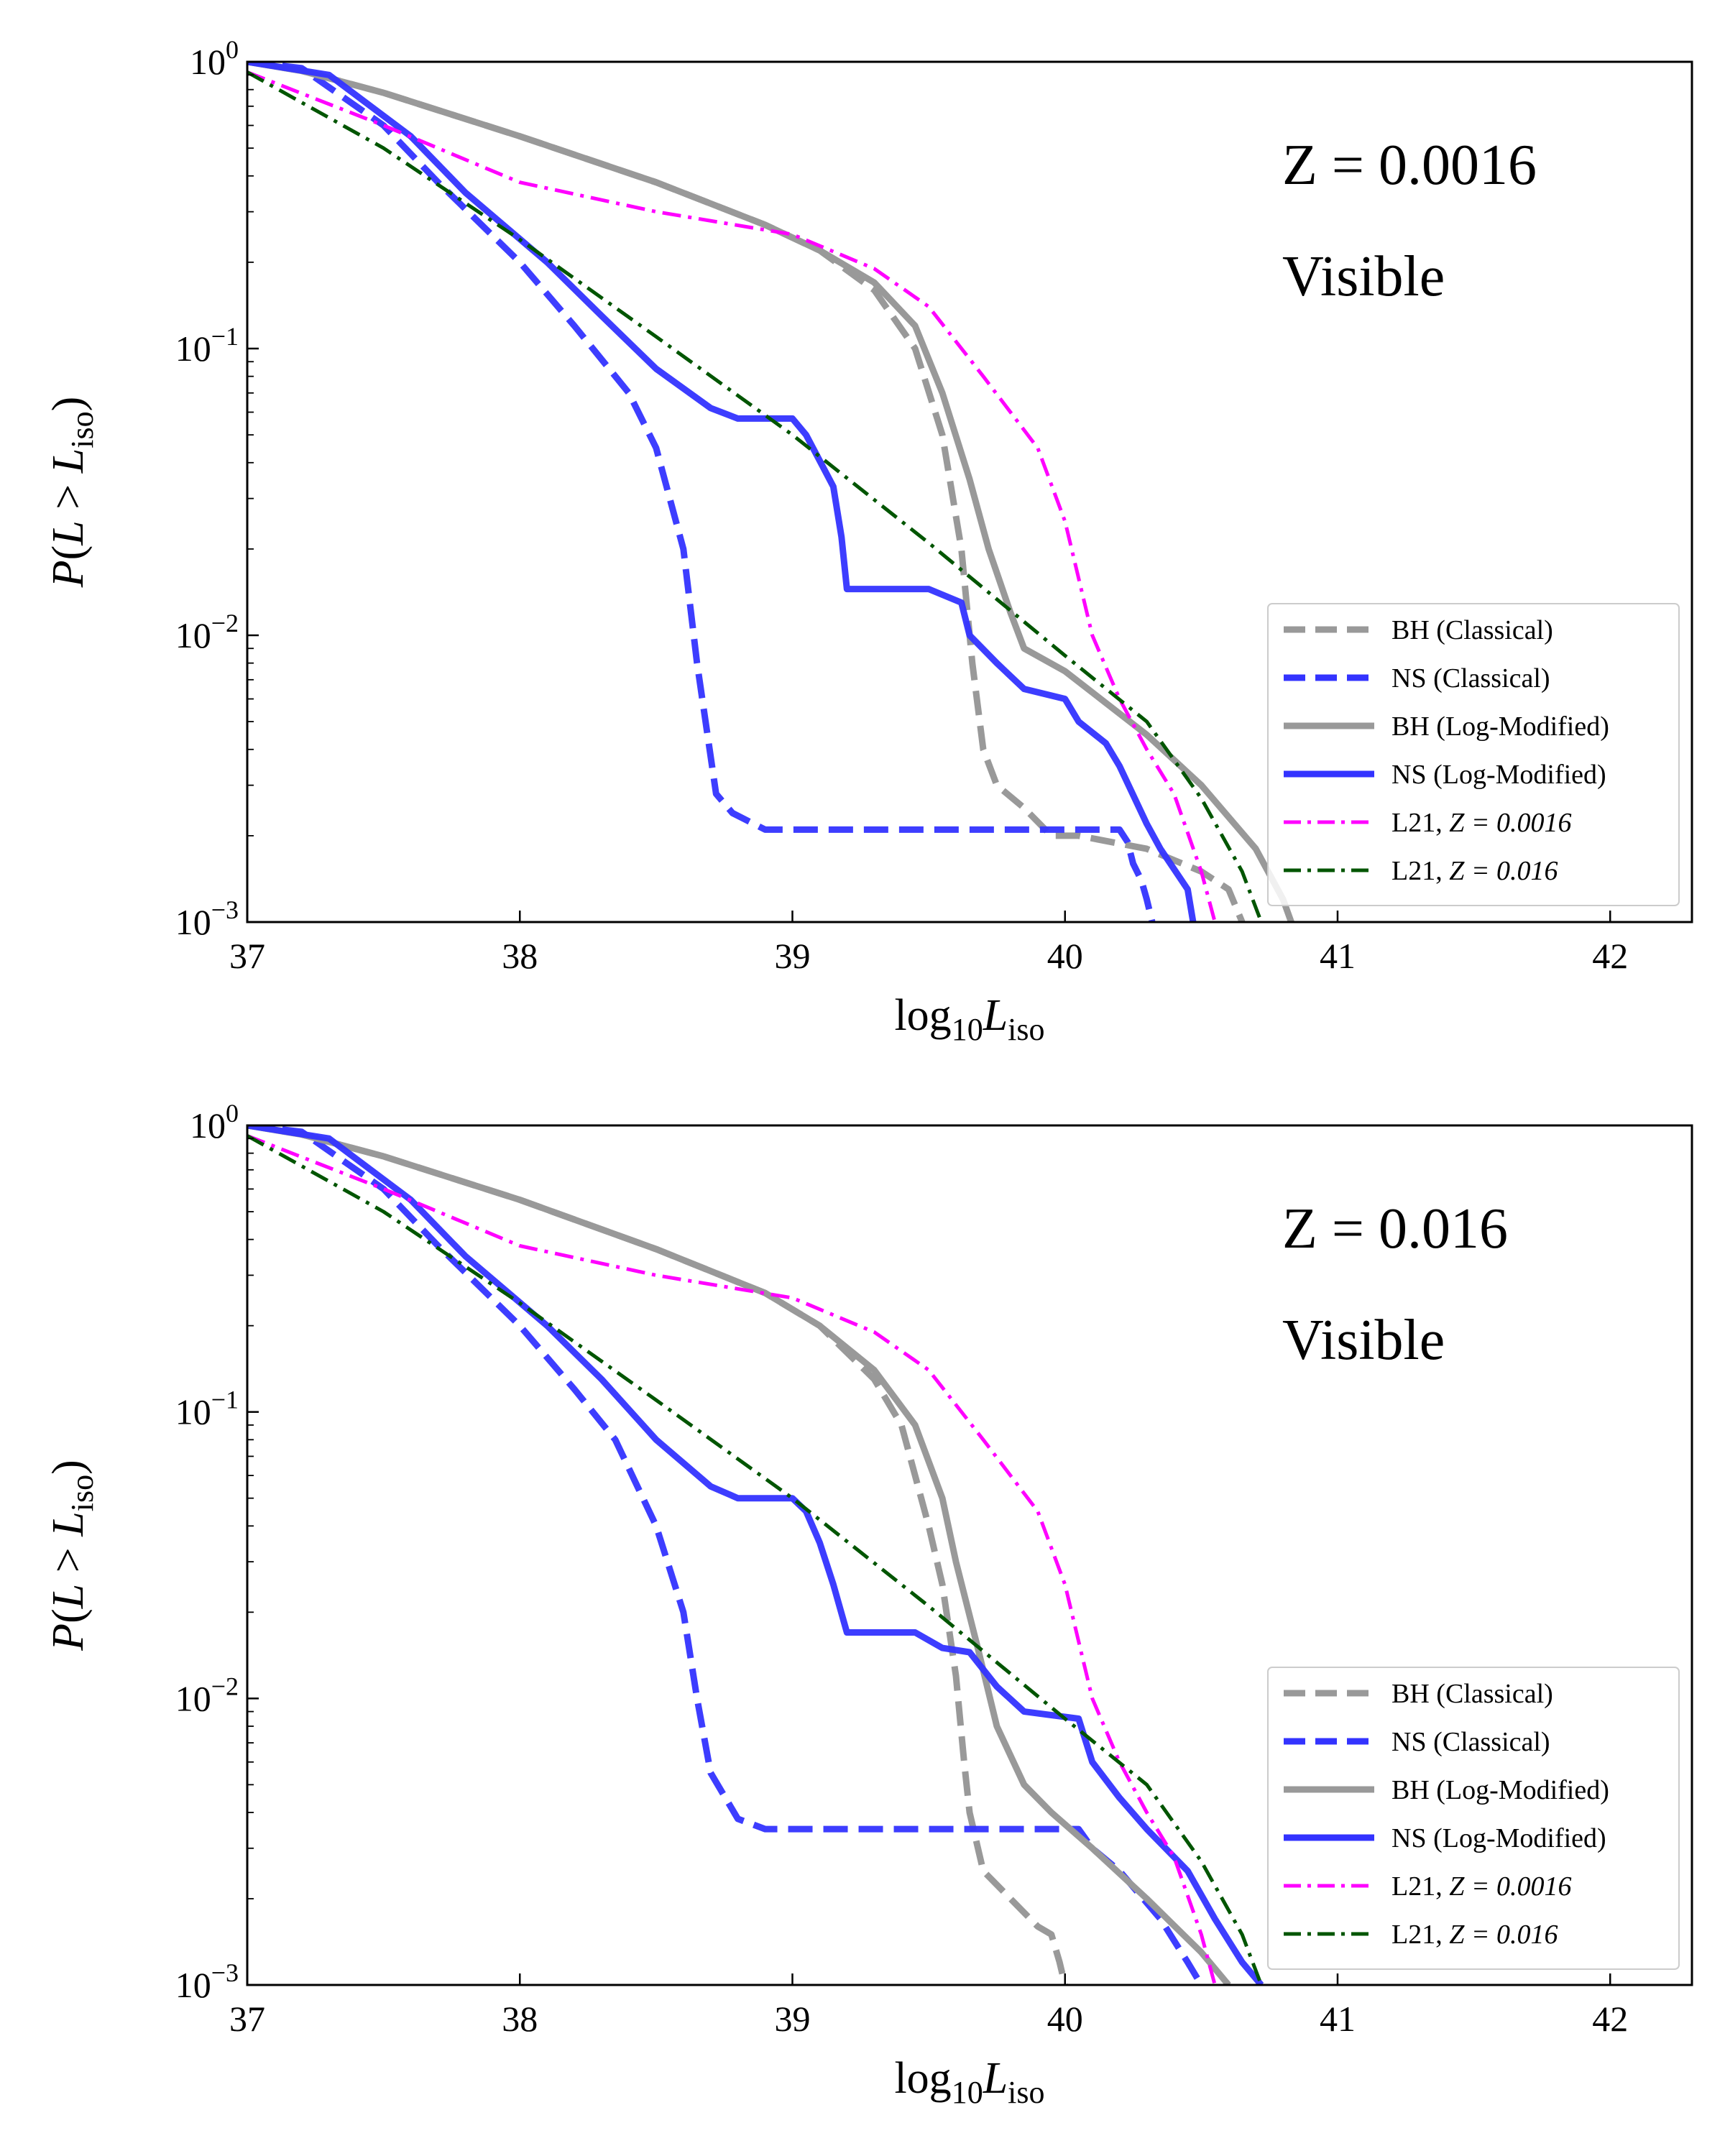 The width and height of the screenshot is (1725, 2156). Describe the element at coordinates (1409, 165) in the screenshot. I see `metallicity-annotation: Z = 0.0016` at that location.